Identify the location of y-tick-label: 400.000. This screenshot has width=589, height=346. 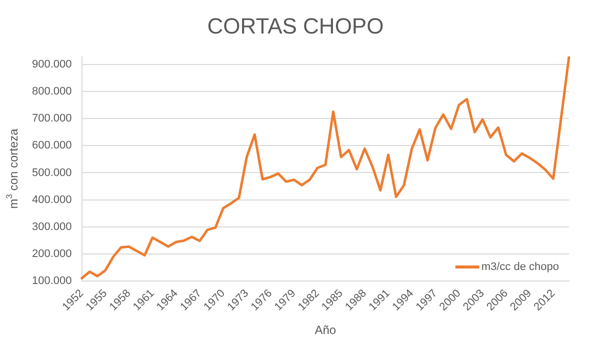
(52, 200).